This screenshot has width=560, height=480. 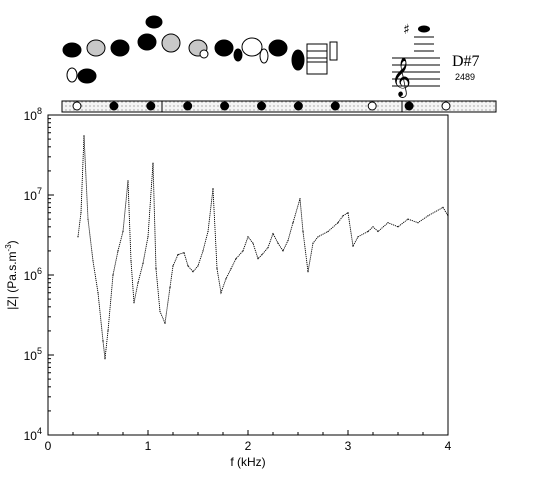 What do you see at coordinates (401, 77) in the screenshot?
I see `treble-clef-icon: 𝄞` at bounding box center [401, 77].